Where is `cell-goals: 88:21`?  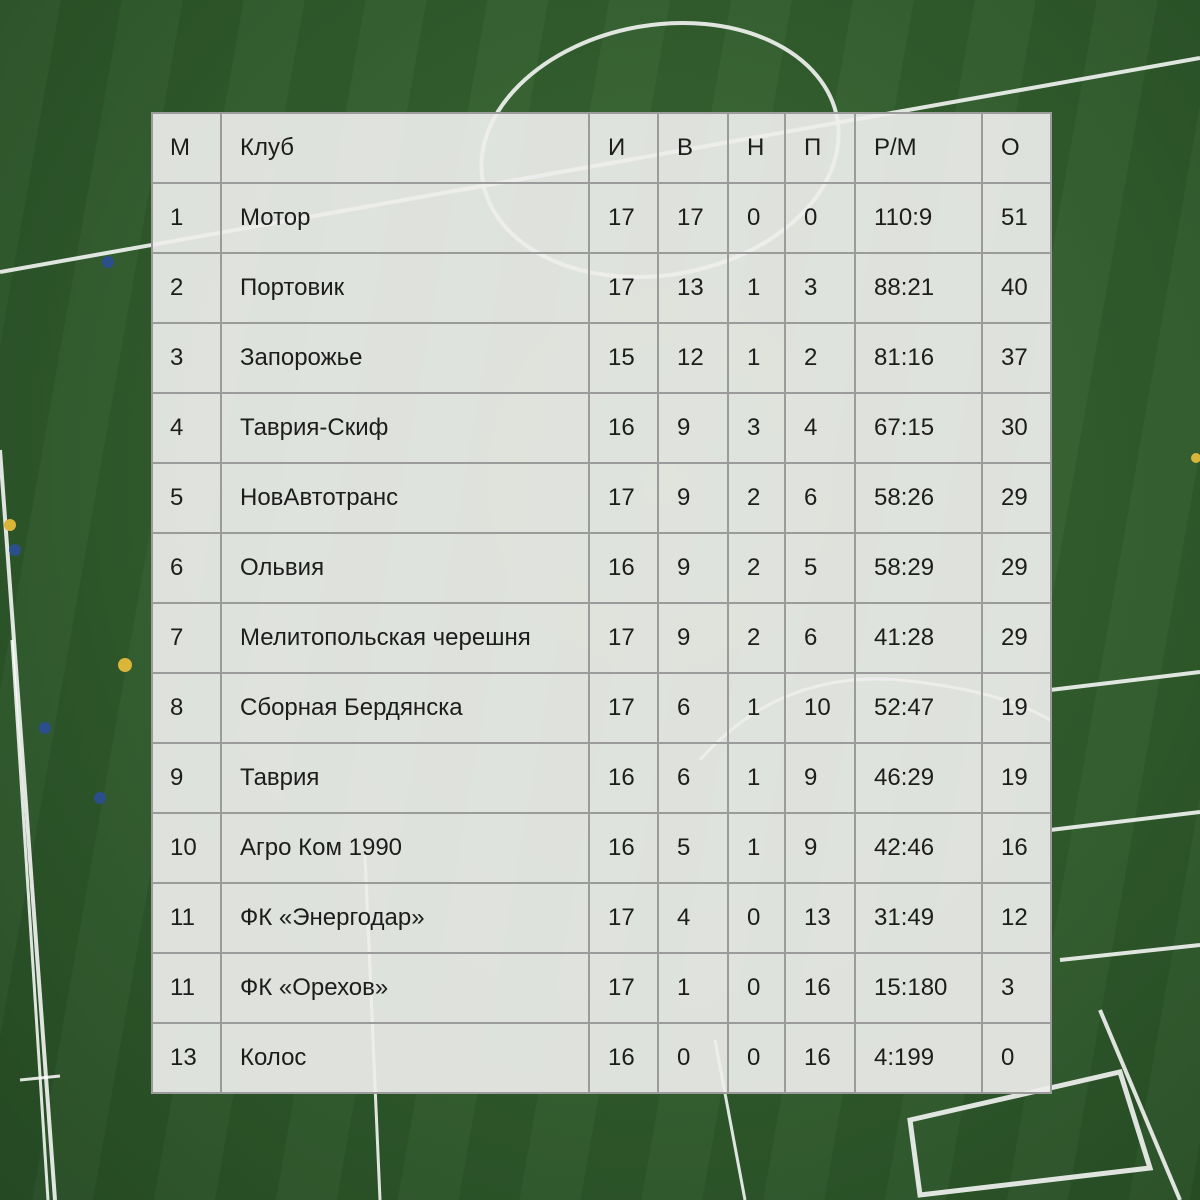 cell-goals: 88:21 is located at coordinates (918, 288).